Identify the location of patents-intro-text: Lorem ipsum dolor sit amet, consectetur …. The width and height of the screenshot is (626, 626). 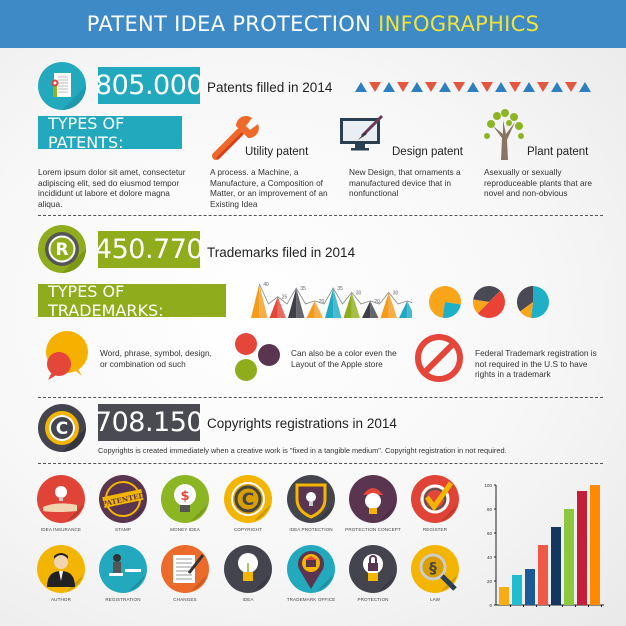
(112, 188).